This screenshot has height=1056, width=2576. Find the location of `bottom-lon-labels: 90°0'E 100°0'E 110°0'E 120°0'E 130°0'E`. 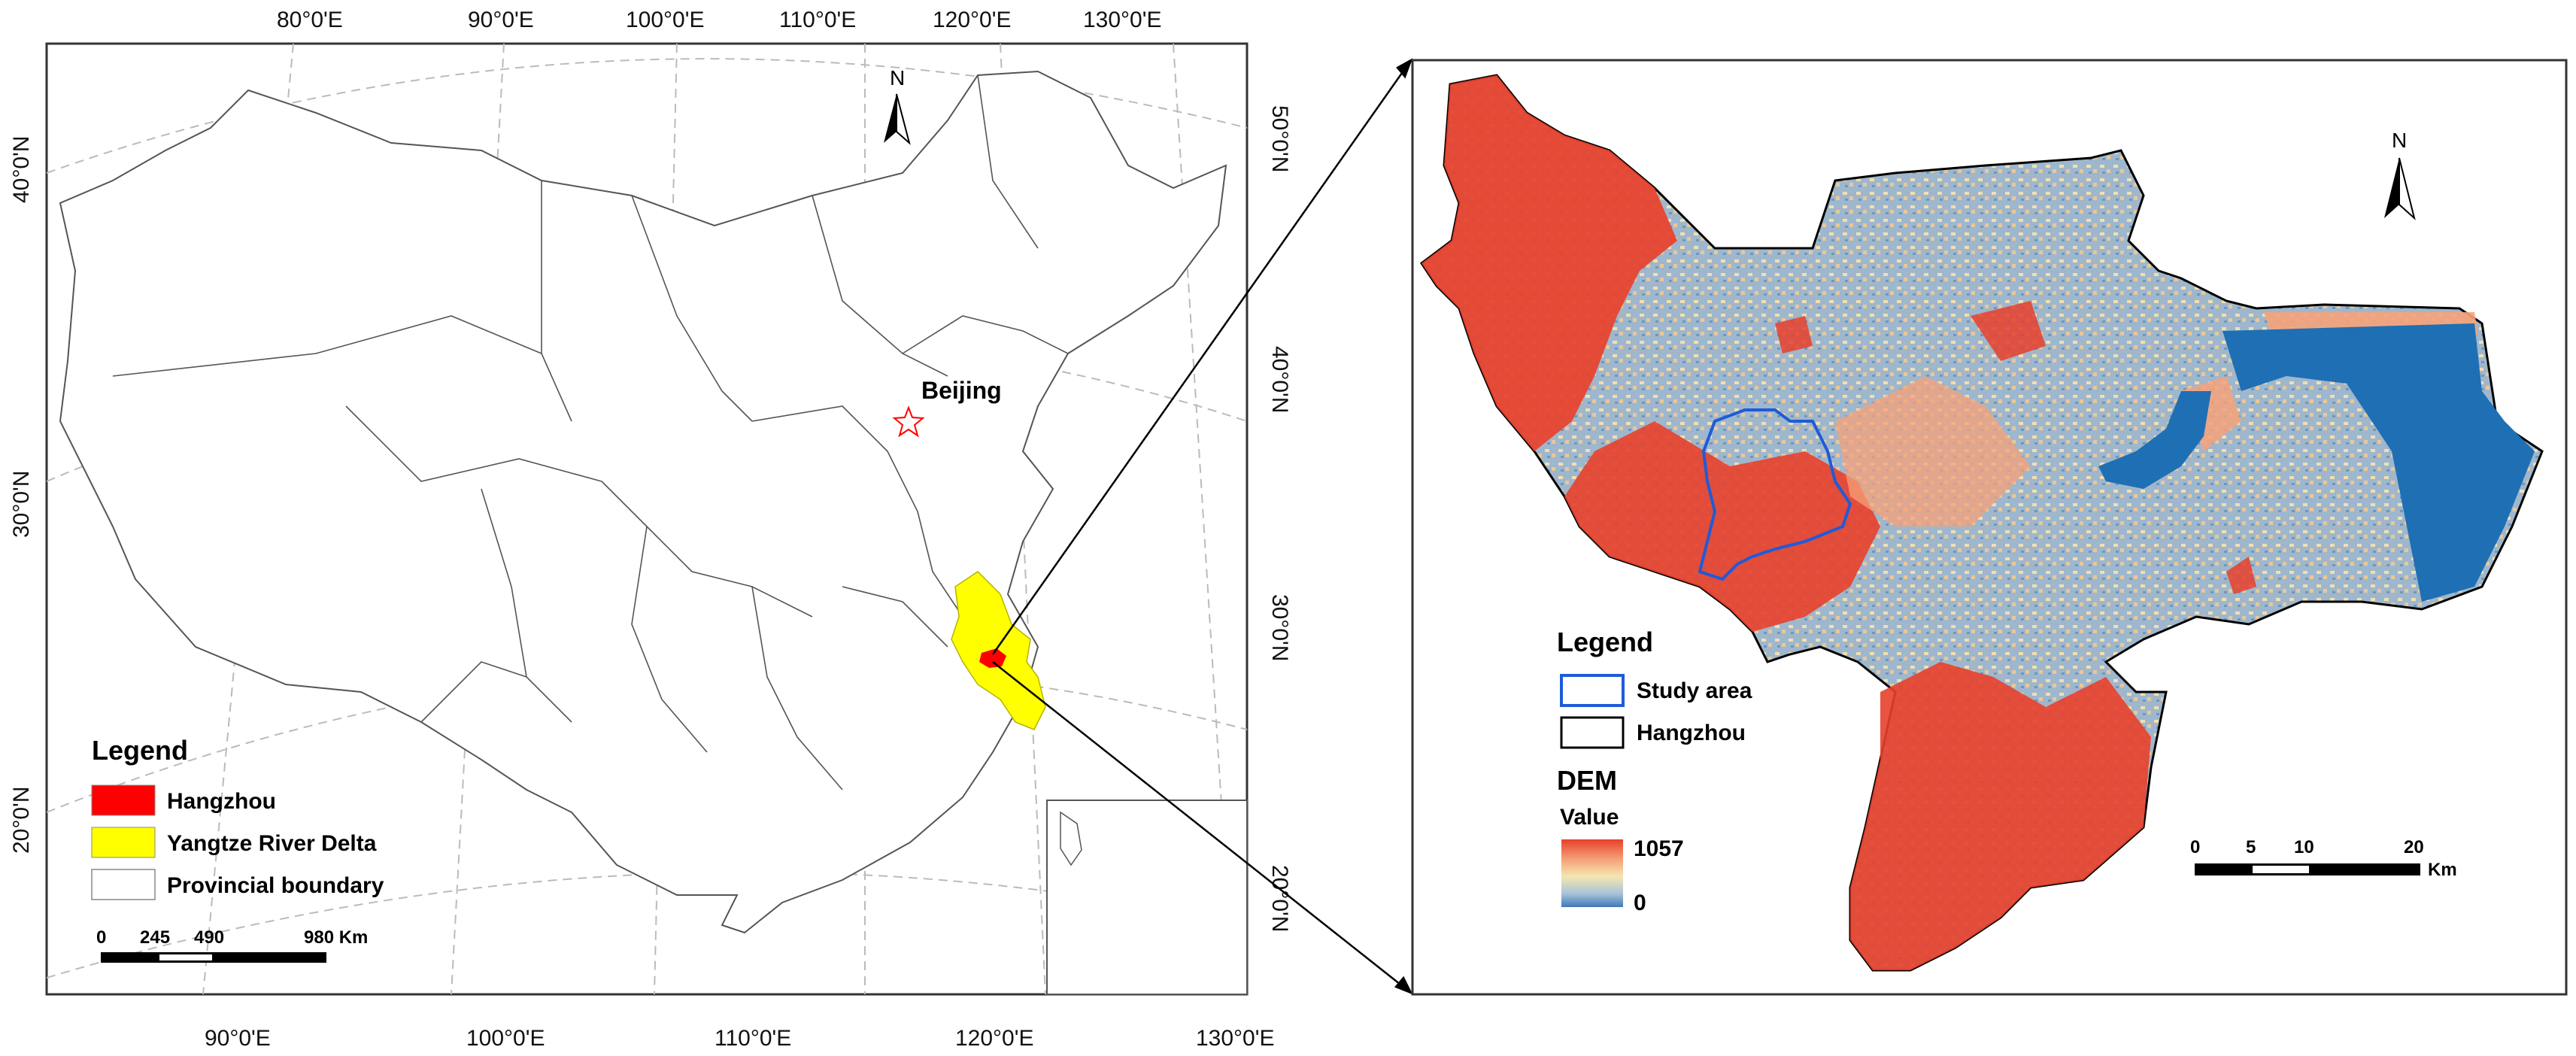

bottom-lon-labels: 90°0'E 100°0'E 110°0'E 120°0'E 130°0'E is located at coordinates (739, 1038).